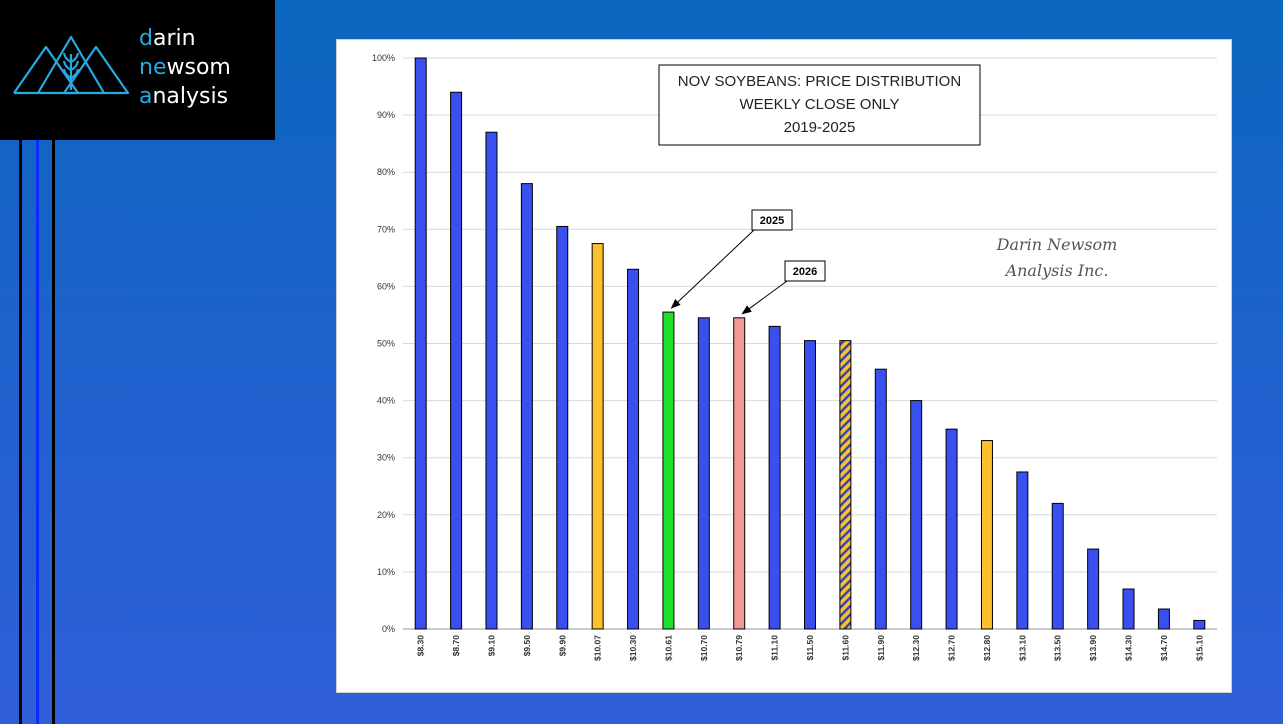 Image resolution: width=1283 pixels, height=724 pixels. I want to click on watermark-line: Darin Newsom, so click(1057, 244).